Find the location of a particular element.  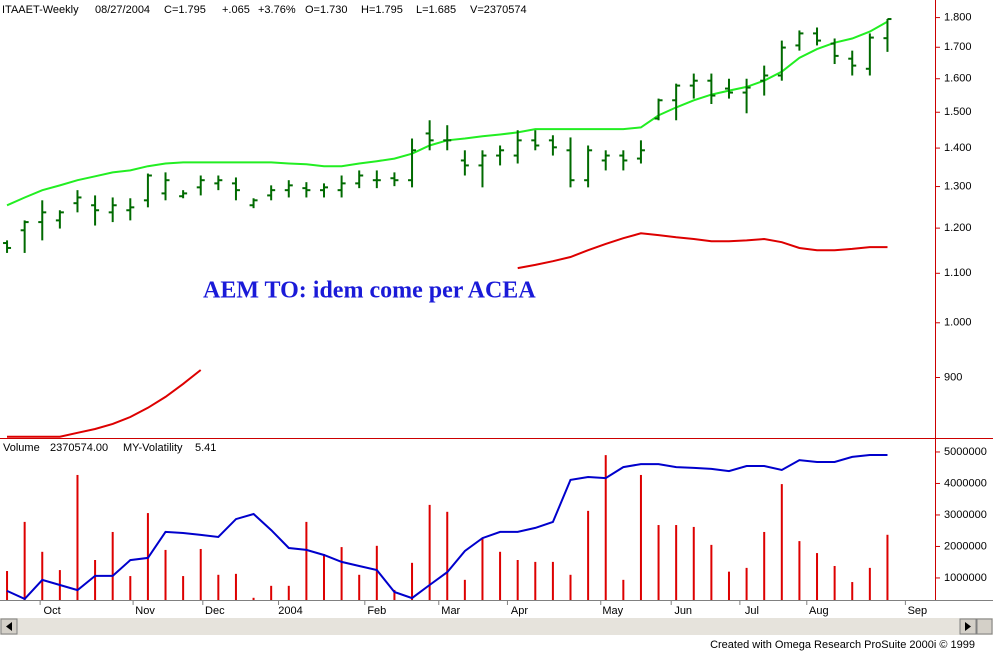

left-arrow is located at coordinates (9, 626).